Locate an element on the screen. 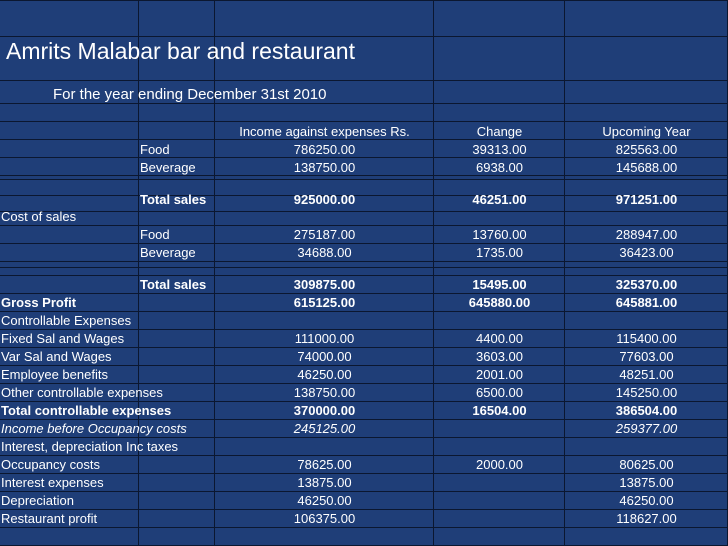 This screenshot has width=728, height=546. cell-income: 275187.00 is located at coordinates (324, 234).